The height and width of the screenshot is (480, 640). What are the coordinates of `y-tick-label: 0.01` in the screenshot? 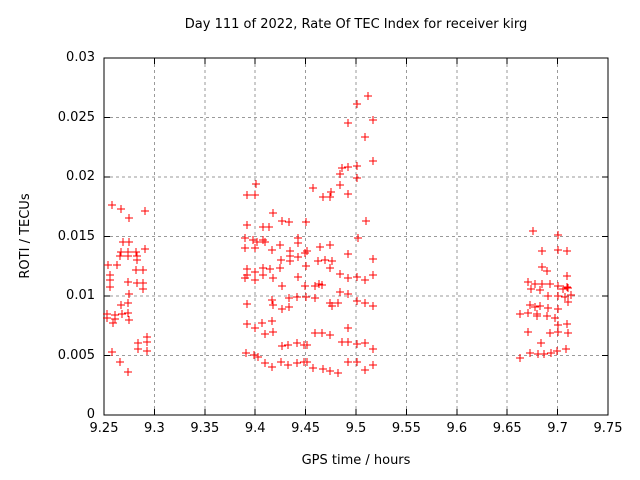 It's located at (80, 295).